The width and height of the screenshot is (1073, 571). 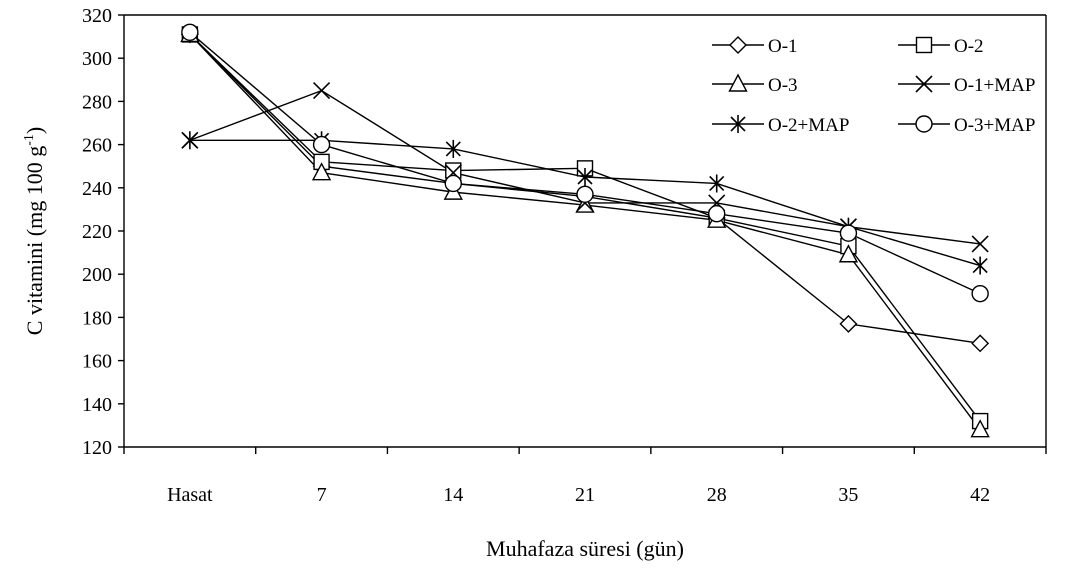 I want to click on y-ticks: 120 140 160 180 200 220 240 260 280 300 320, so click(x=103, y=232).